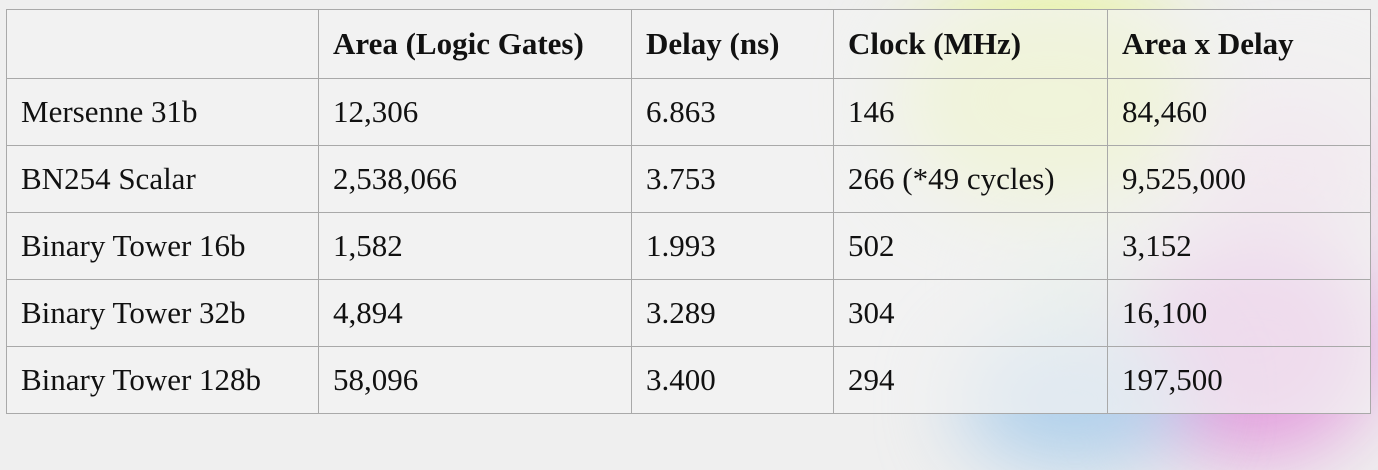 Image resolution: width=1378 pixels, height=470 pixels. Describe the element at coordinates (732, 179) in the screenshot. I see `delay-cell: 3.753` at that location.